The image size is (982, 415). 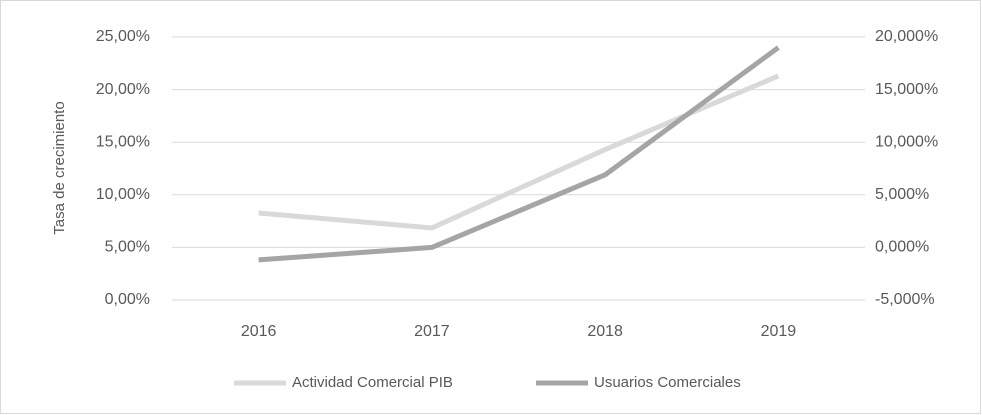 What do you see at coordinates (372, 382) in the screenshot?
I see `legend-label: Actividad Comercial PIB` at bounding box center [372, 382].